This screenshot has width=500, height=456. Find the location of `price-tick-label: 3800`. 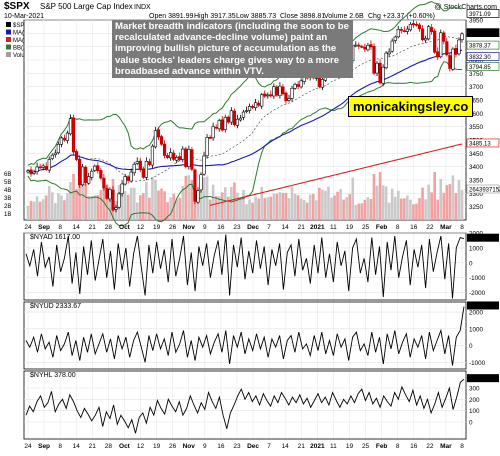

price-tick-label: 3800 is located at coordinates (476, 61).